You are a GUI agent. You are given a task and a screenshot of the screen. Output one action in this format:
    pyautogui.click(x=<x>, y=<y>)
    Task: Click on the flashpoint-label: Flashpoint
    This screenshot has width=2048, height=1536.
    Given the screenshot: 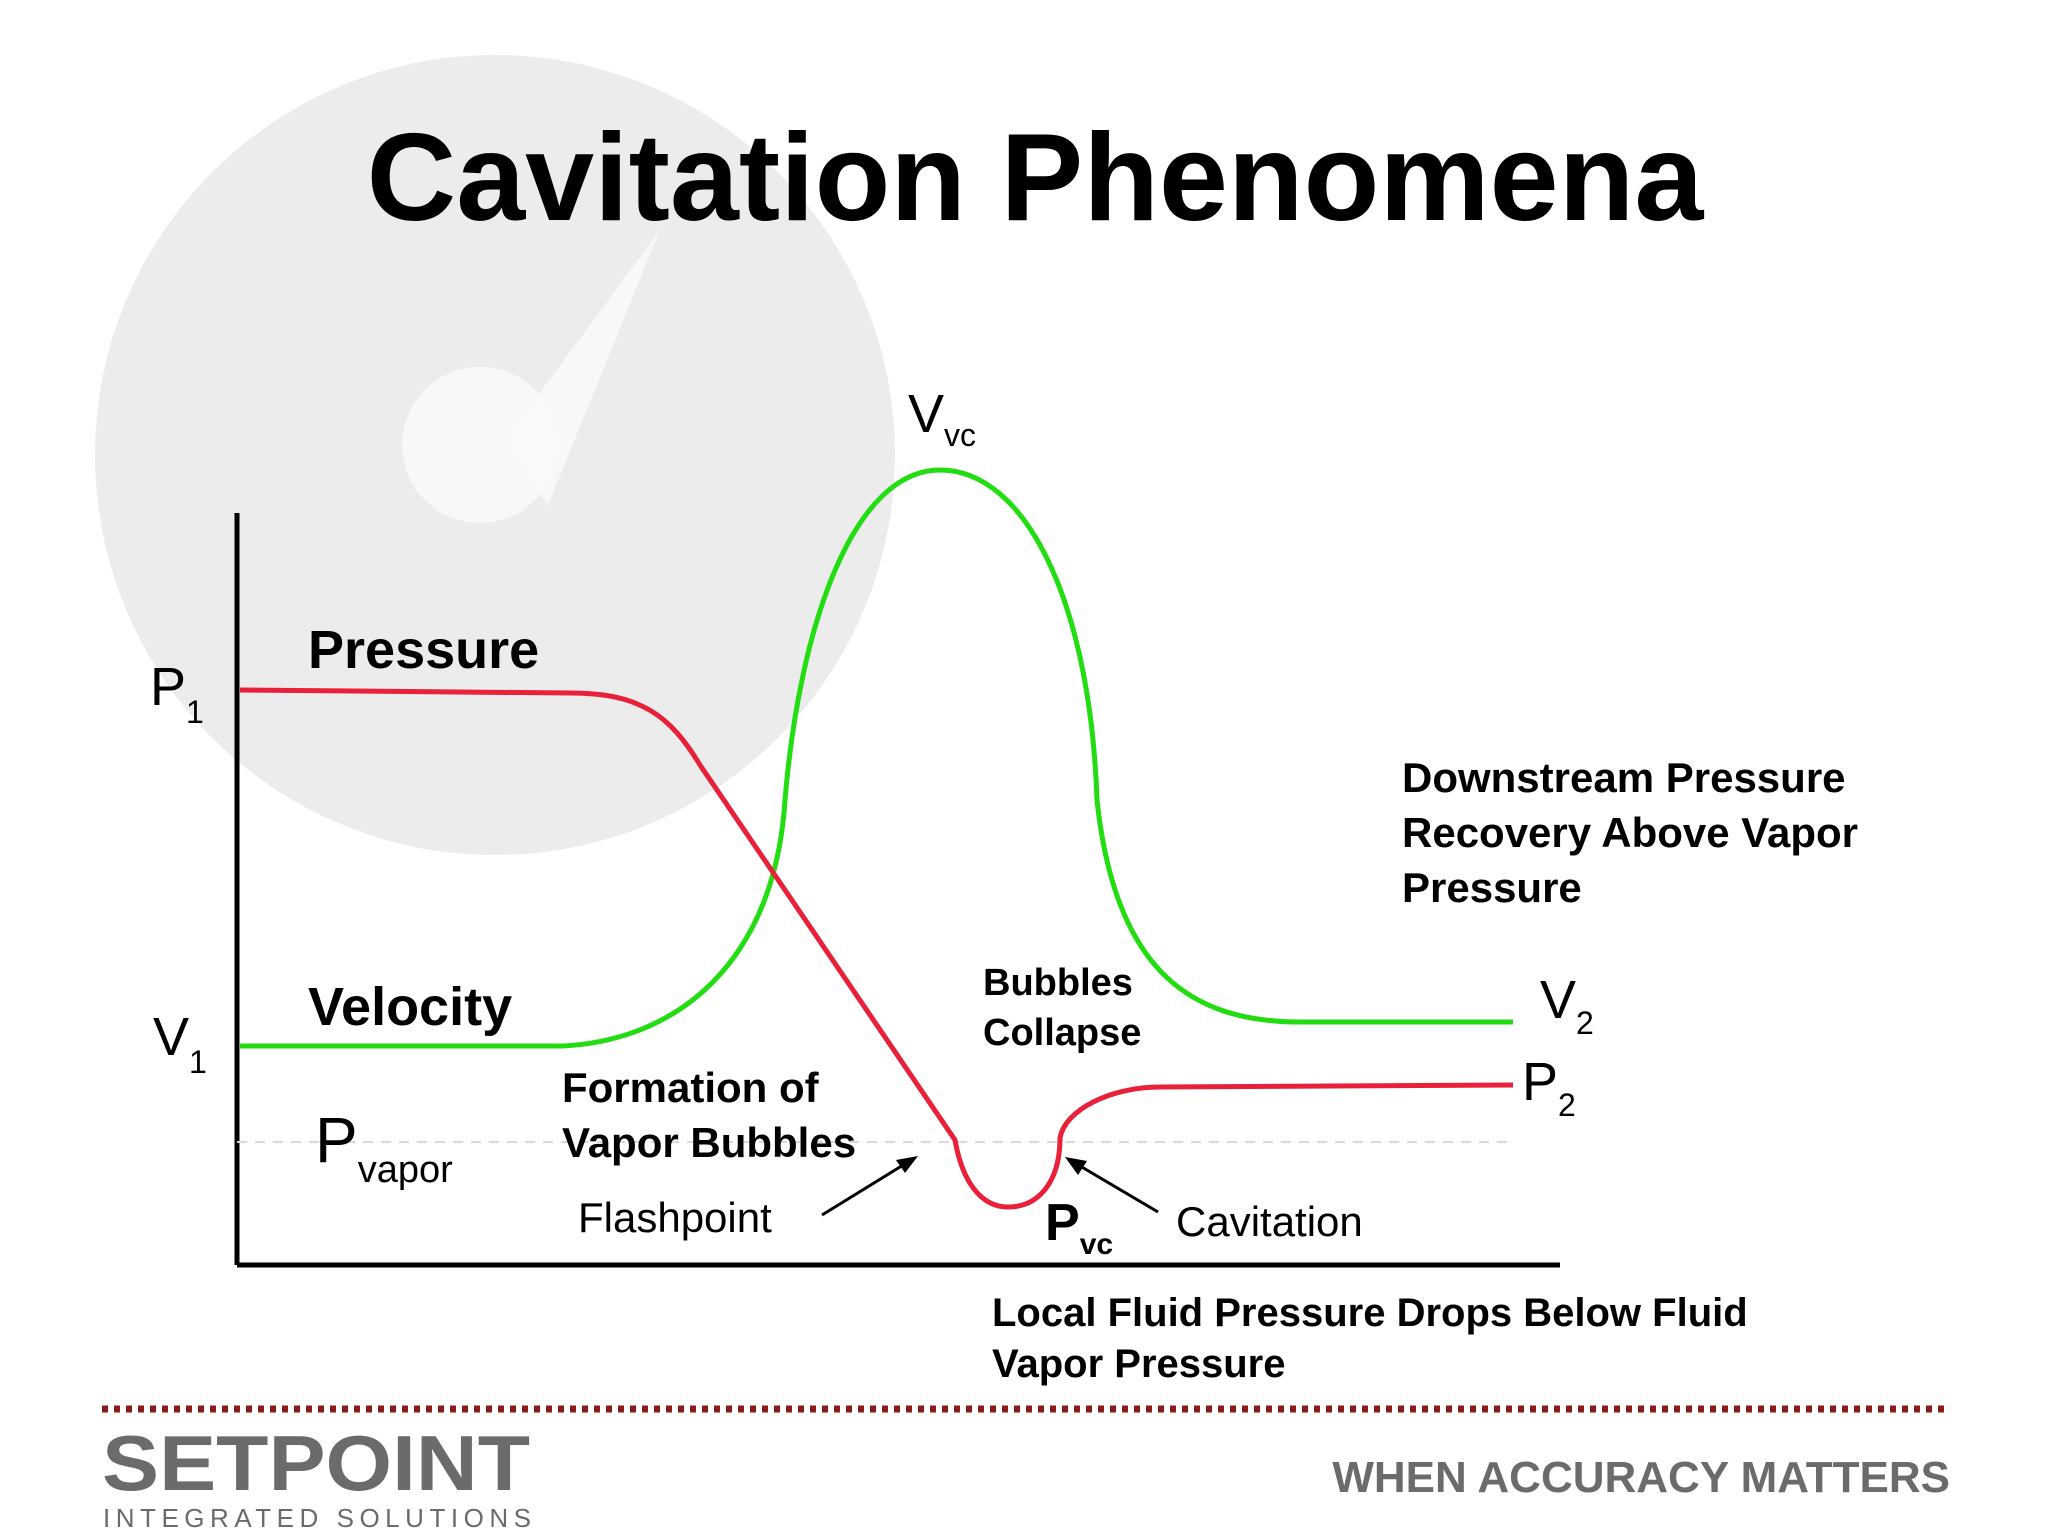 What is the action you would take?
    pyautogui.click(x=675, y=1217)
    